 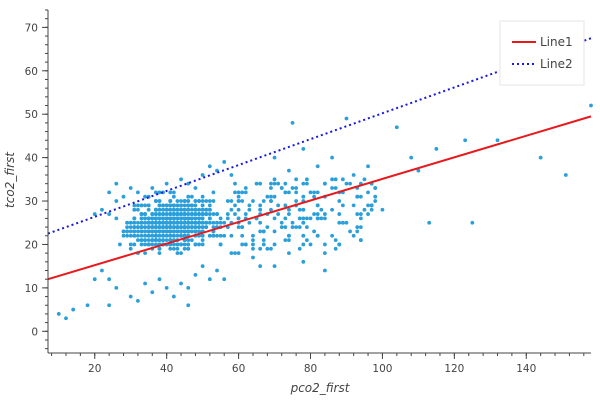 I want to click on y-tick-label: 30, so click(x=31, y=202).